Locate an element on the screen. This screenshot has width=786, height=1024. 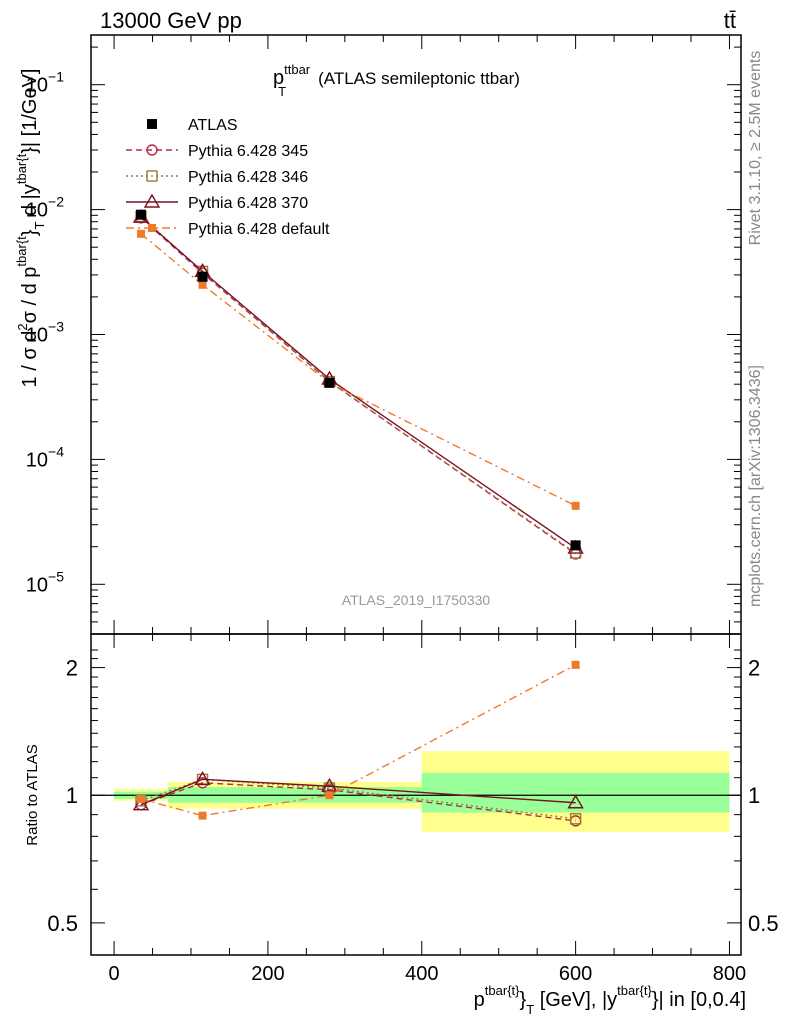
ratio-y-tick-label-2: 2 is located at coordinates (72, 668).